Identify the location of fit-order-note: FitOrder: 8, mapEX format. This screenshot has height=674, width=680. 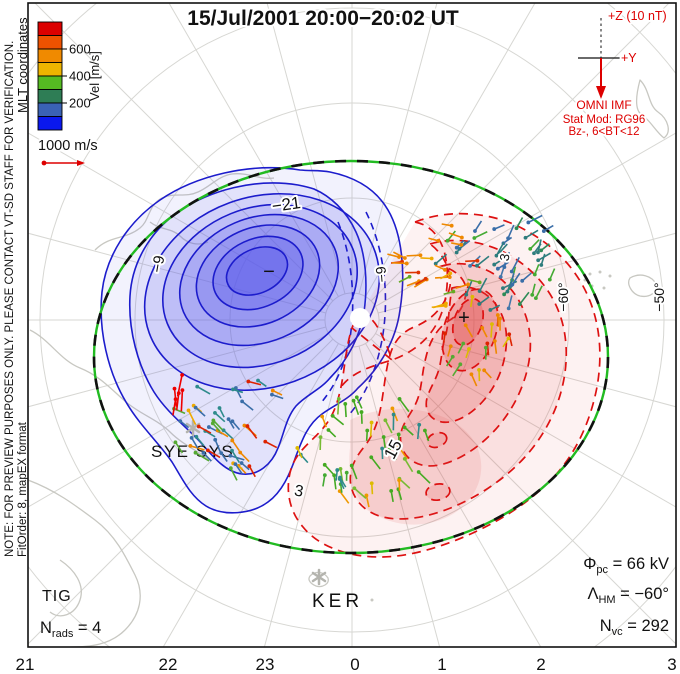
(23, 489).